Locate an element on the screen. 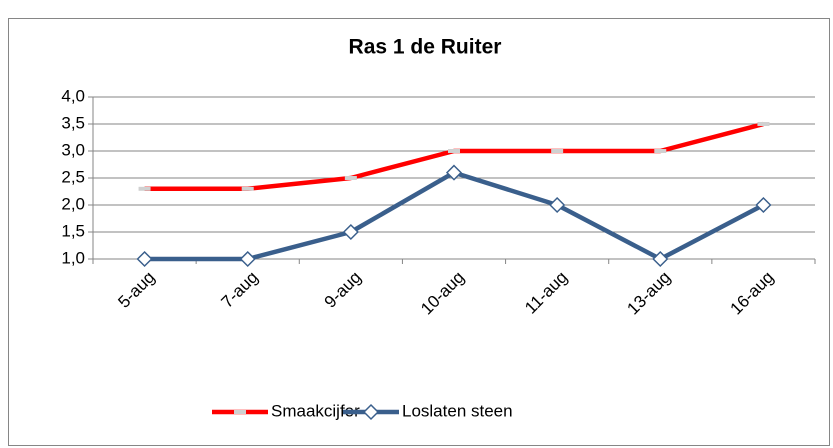 This screenshot has width=833, height=448. legend-label: Smaakcijfer is located at coordinates (315, 410).